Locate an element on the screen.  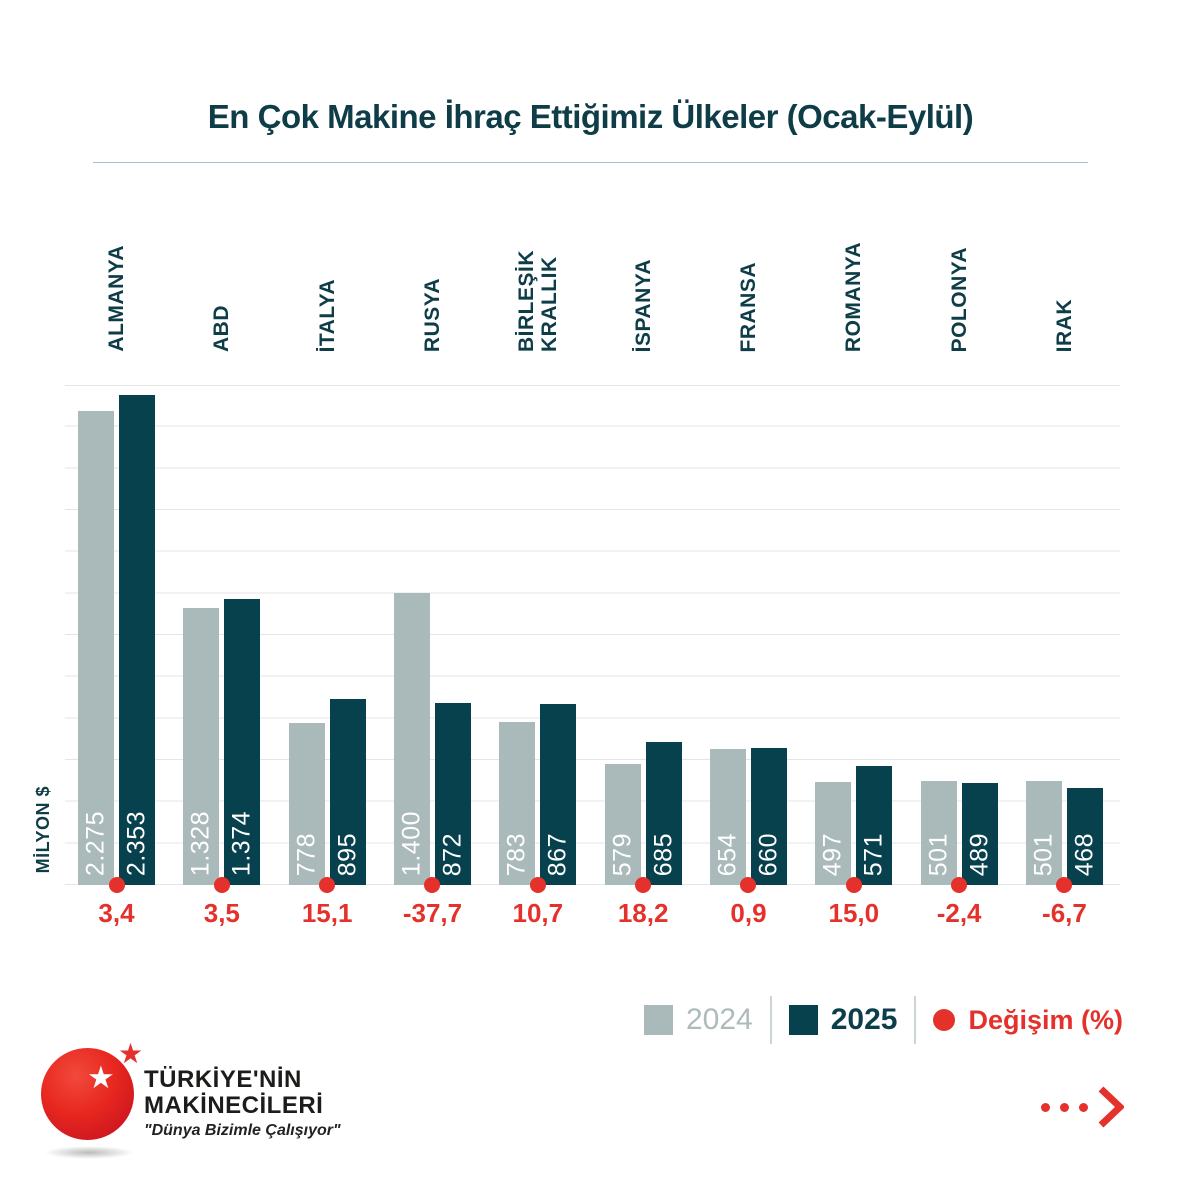
category-label: RUSYA is located at coordinates (432, 314).